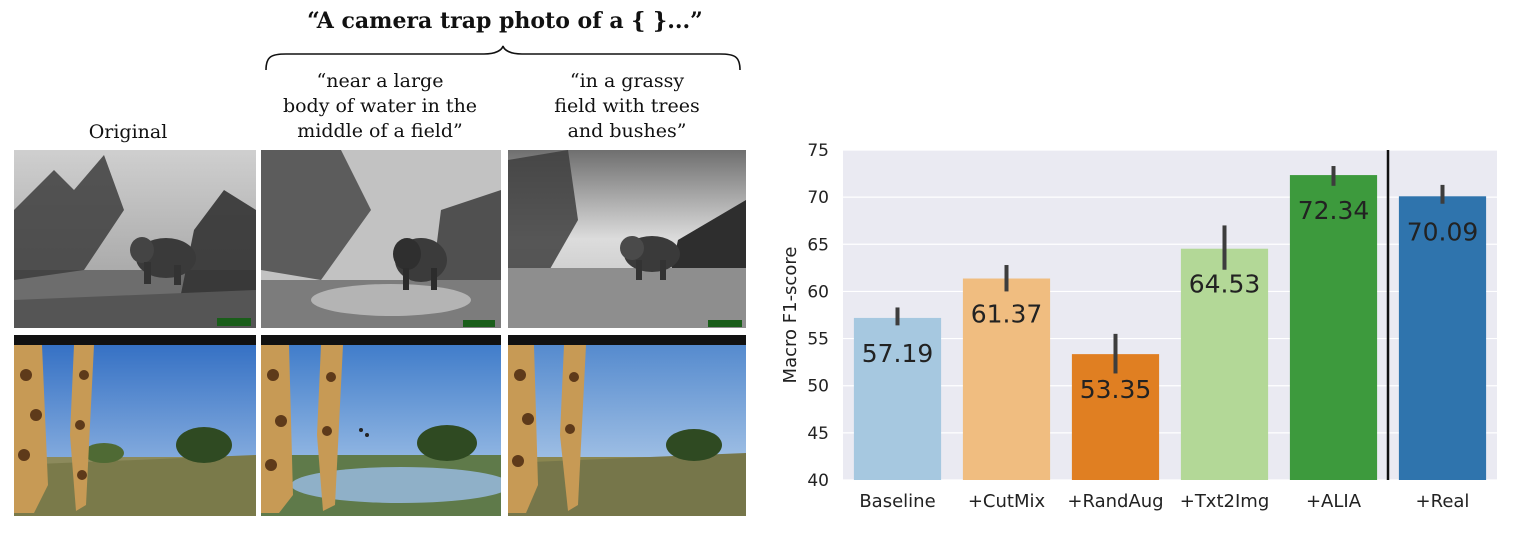  I want to click on y-tick-label: 75, so click(818, 151).